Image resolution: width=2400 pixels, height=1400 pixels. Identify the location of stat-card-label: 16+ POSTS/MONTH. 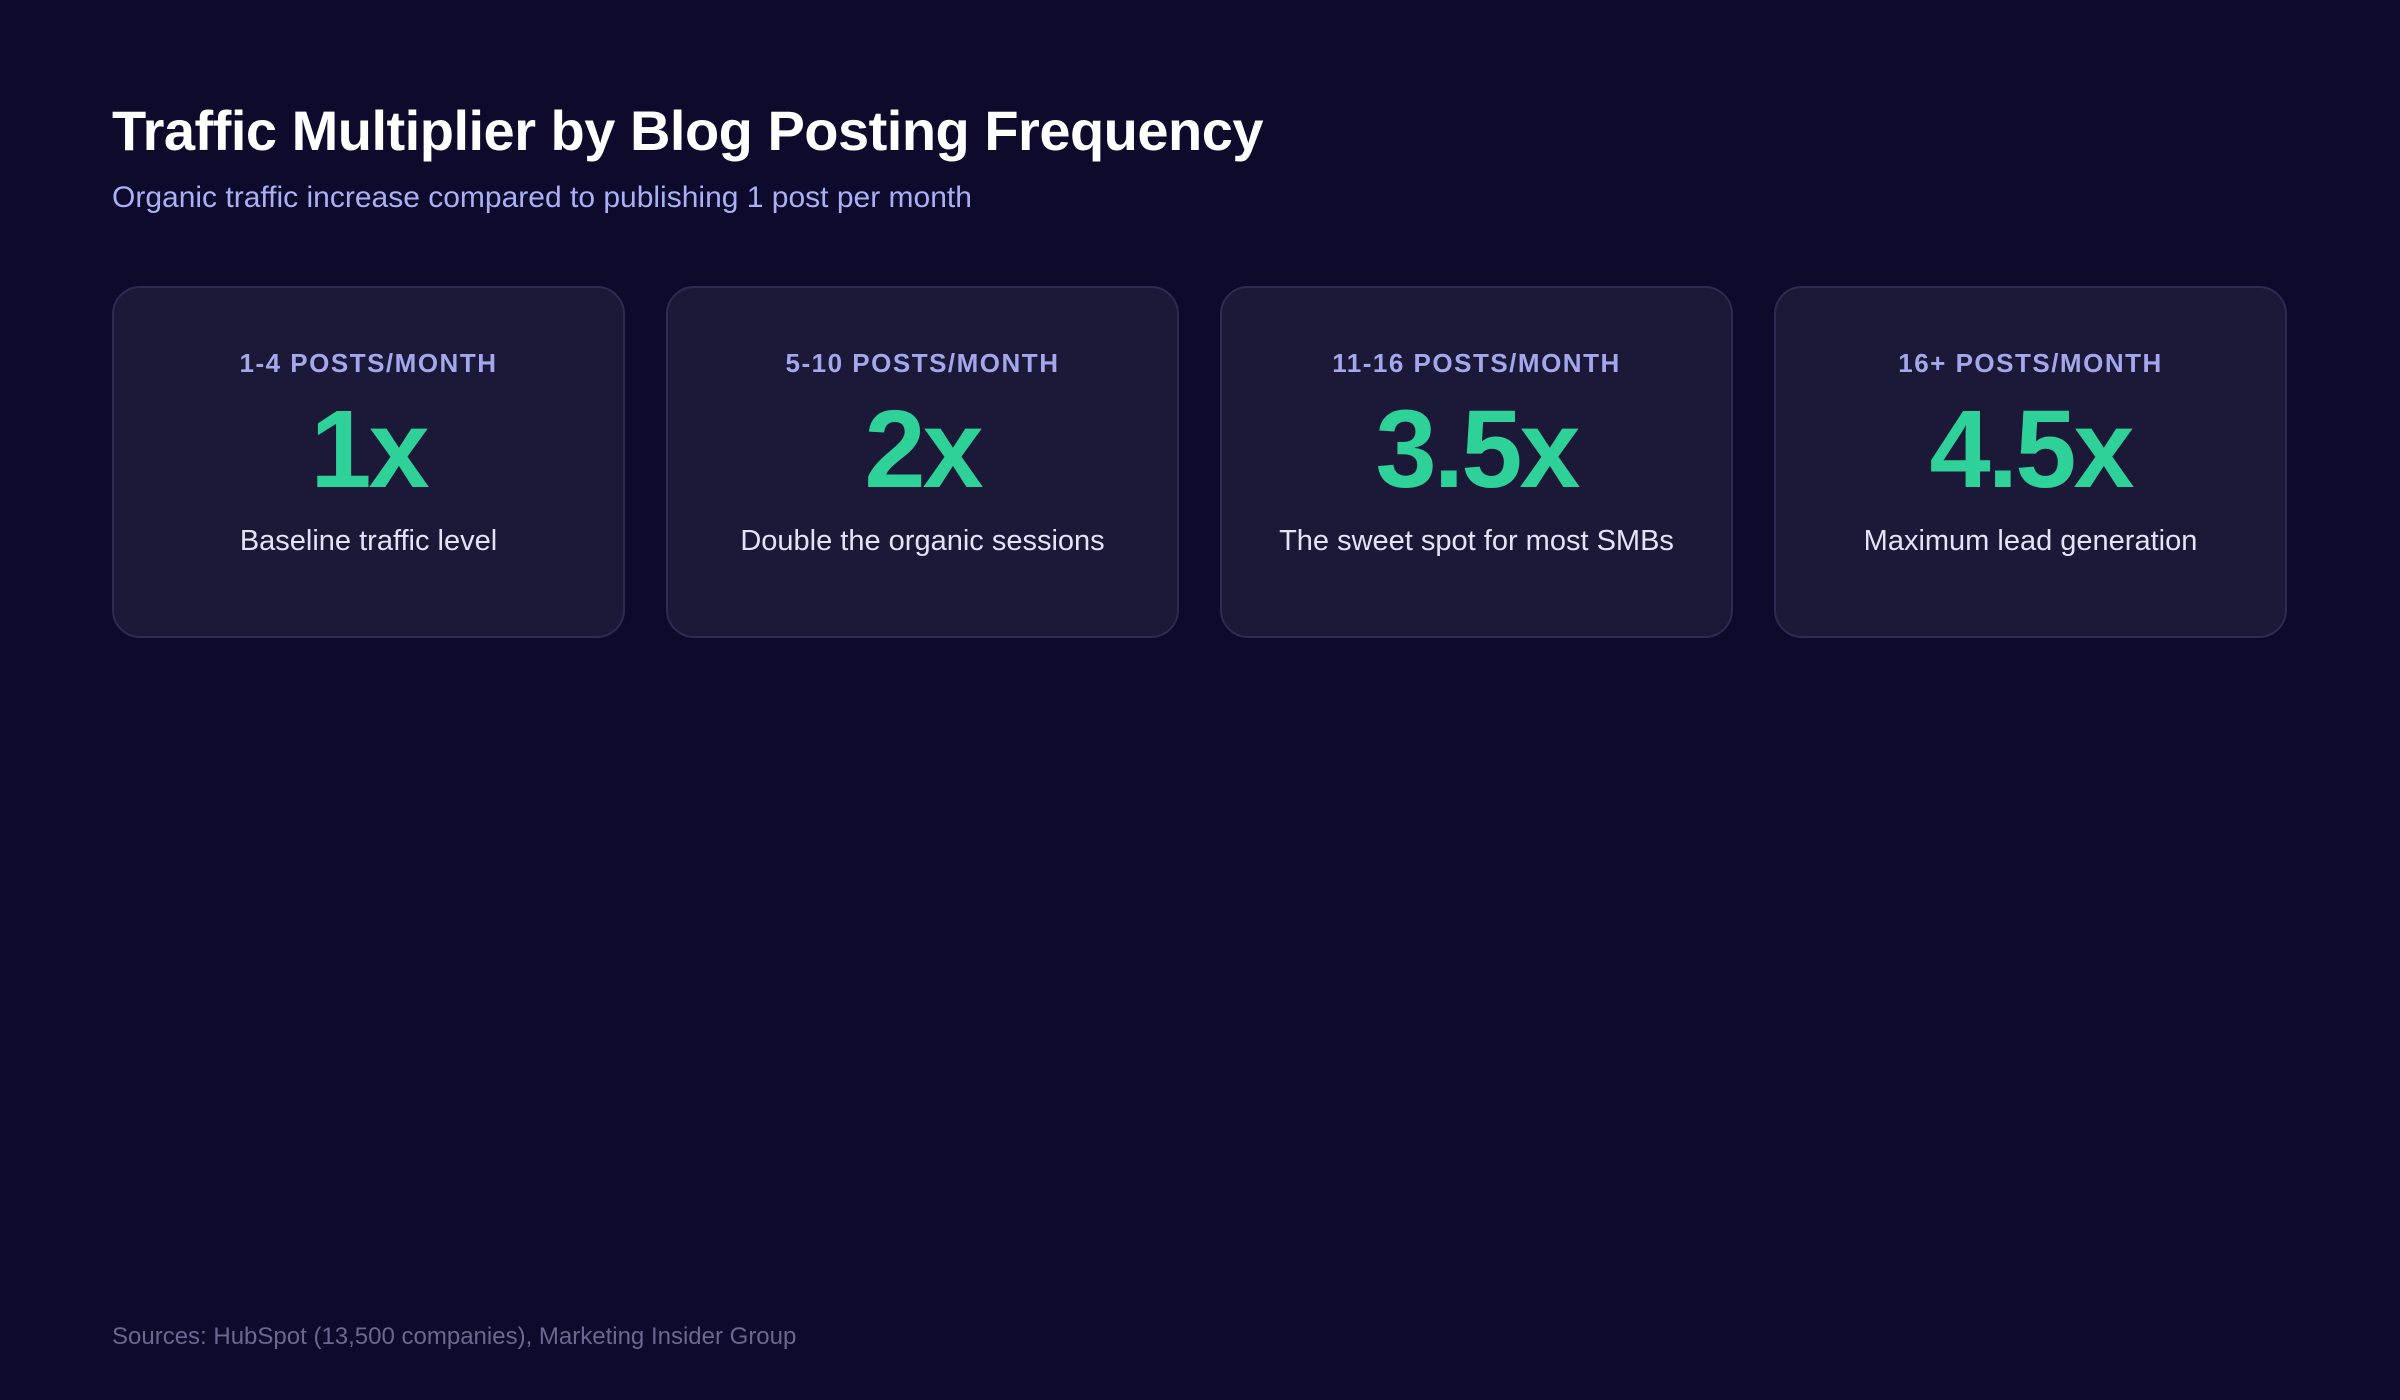
(2030, 363).